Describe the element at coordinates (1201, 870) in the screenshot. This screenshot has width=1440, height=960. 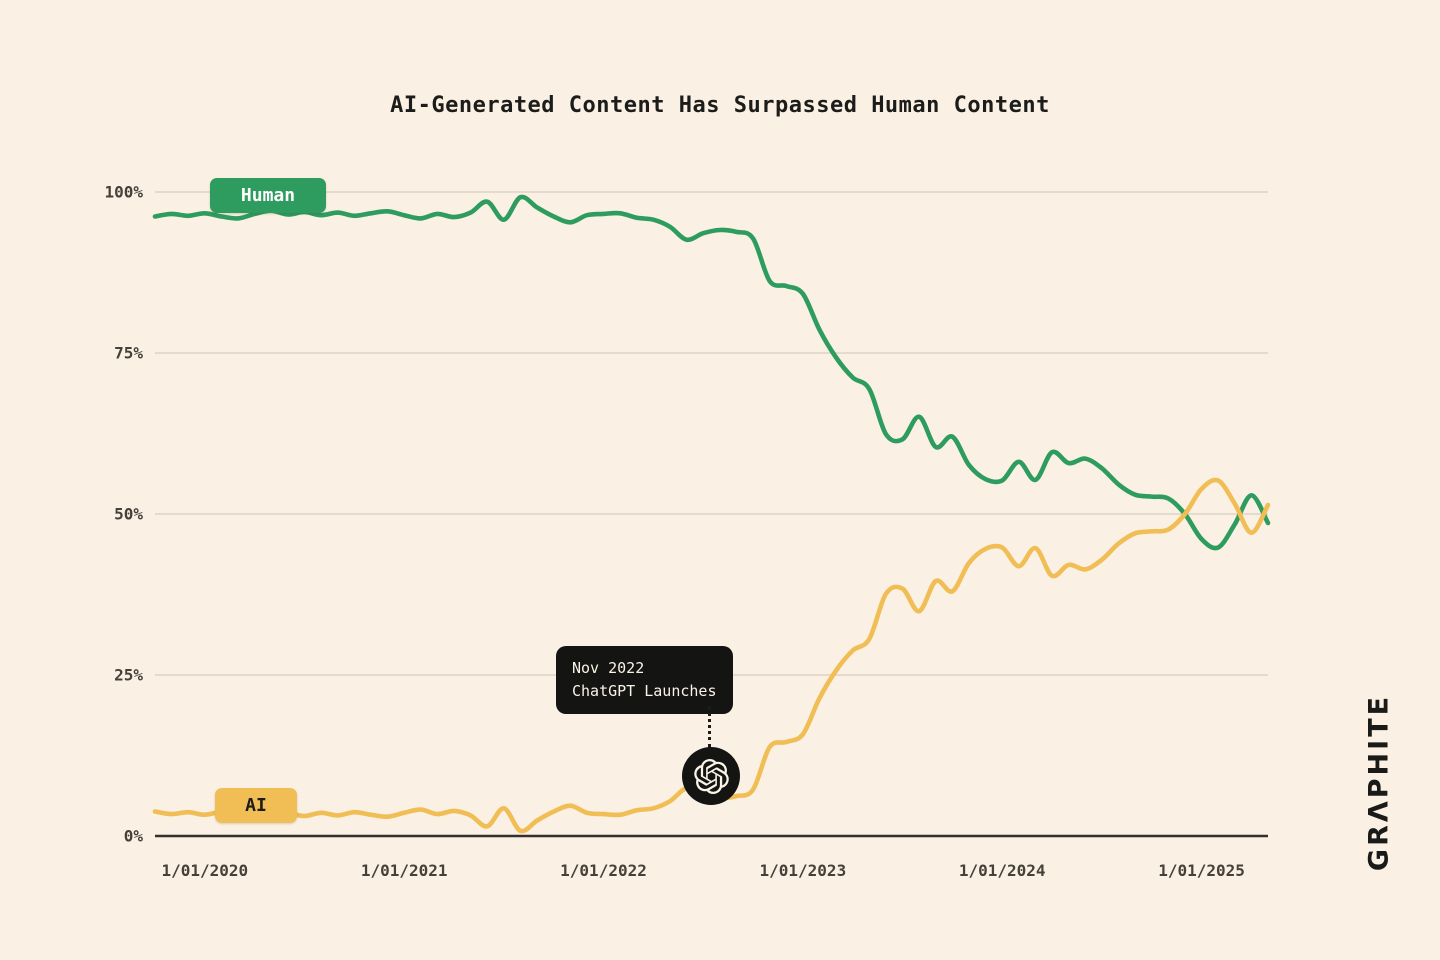
I see `x-tick-label-2025: 1/01/2025` at that location.